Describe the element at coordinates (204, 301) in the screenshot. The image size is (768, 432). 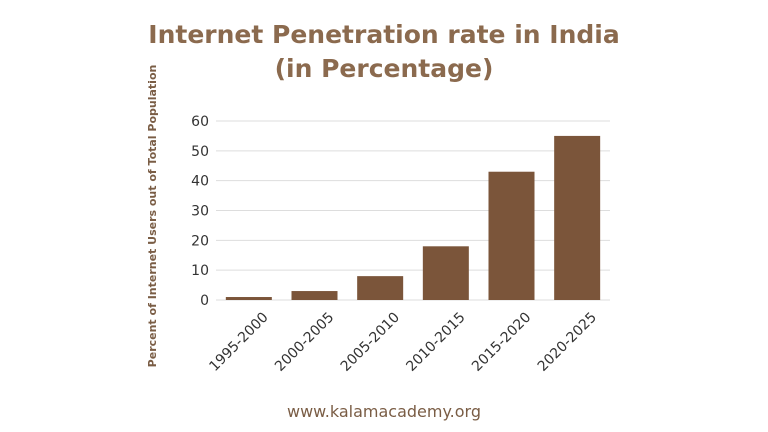
I see `y-tick-label: 0` at that location.